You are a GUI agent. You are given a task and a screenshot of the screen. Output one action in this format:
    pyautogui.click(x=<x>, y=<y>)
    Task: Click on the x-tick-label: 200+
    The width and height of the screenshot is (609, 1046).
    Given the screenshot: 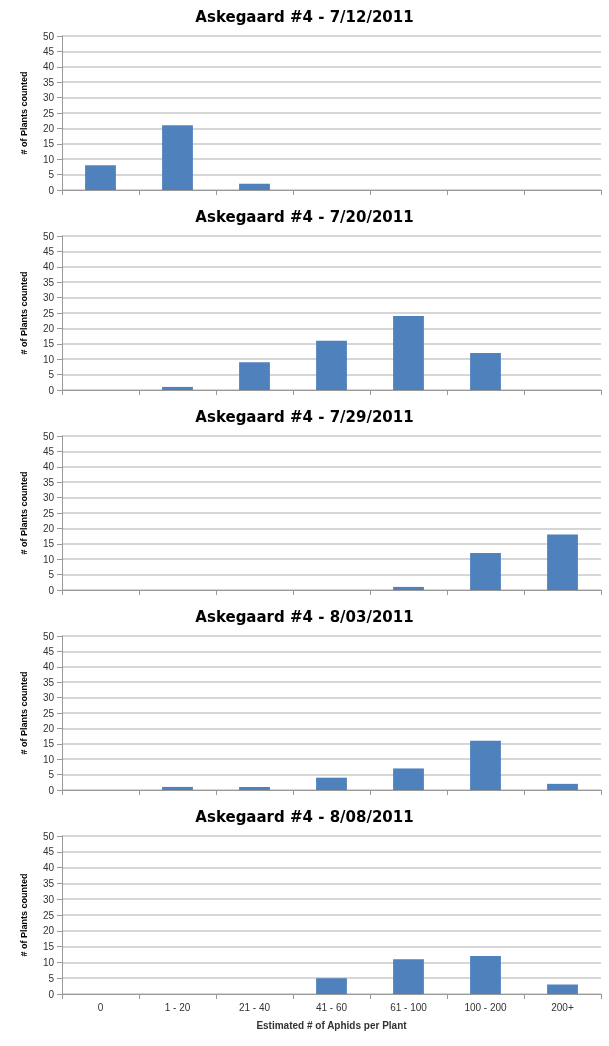 What is the action you would take?
    pyautogui.click(x=562, y=1007)
    